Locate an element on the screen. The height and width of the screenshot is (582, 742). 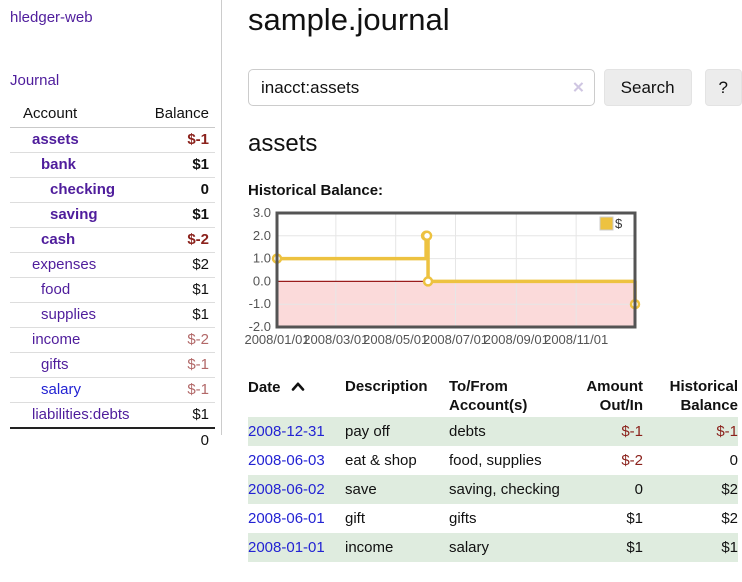
account-link-expenses: expenses is located at coordinates (64, 264).